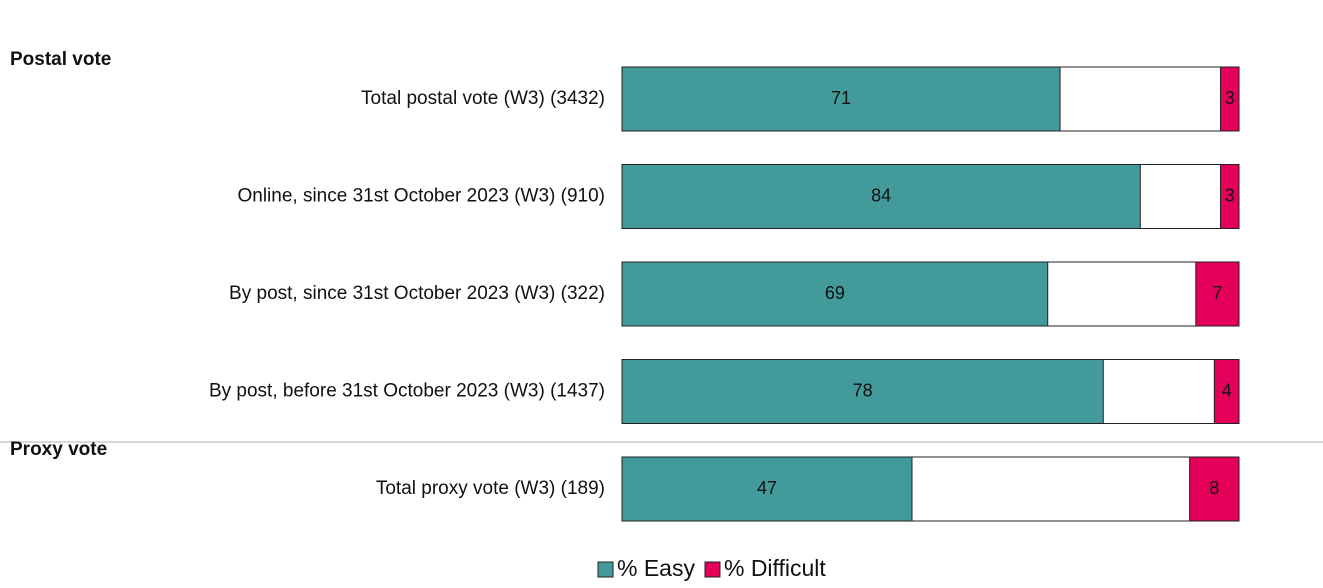 The width and height of the screenshot is (1323, 588). What do you see at coordinates (58, 449) in the screenshot?
I see `group-label: Proxy vote` at bounding box center [58, 449].